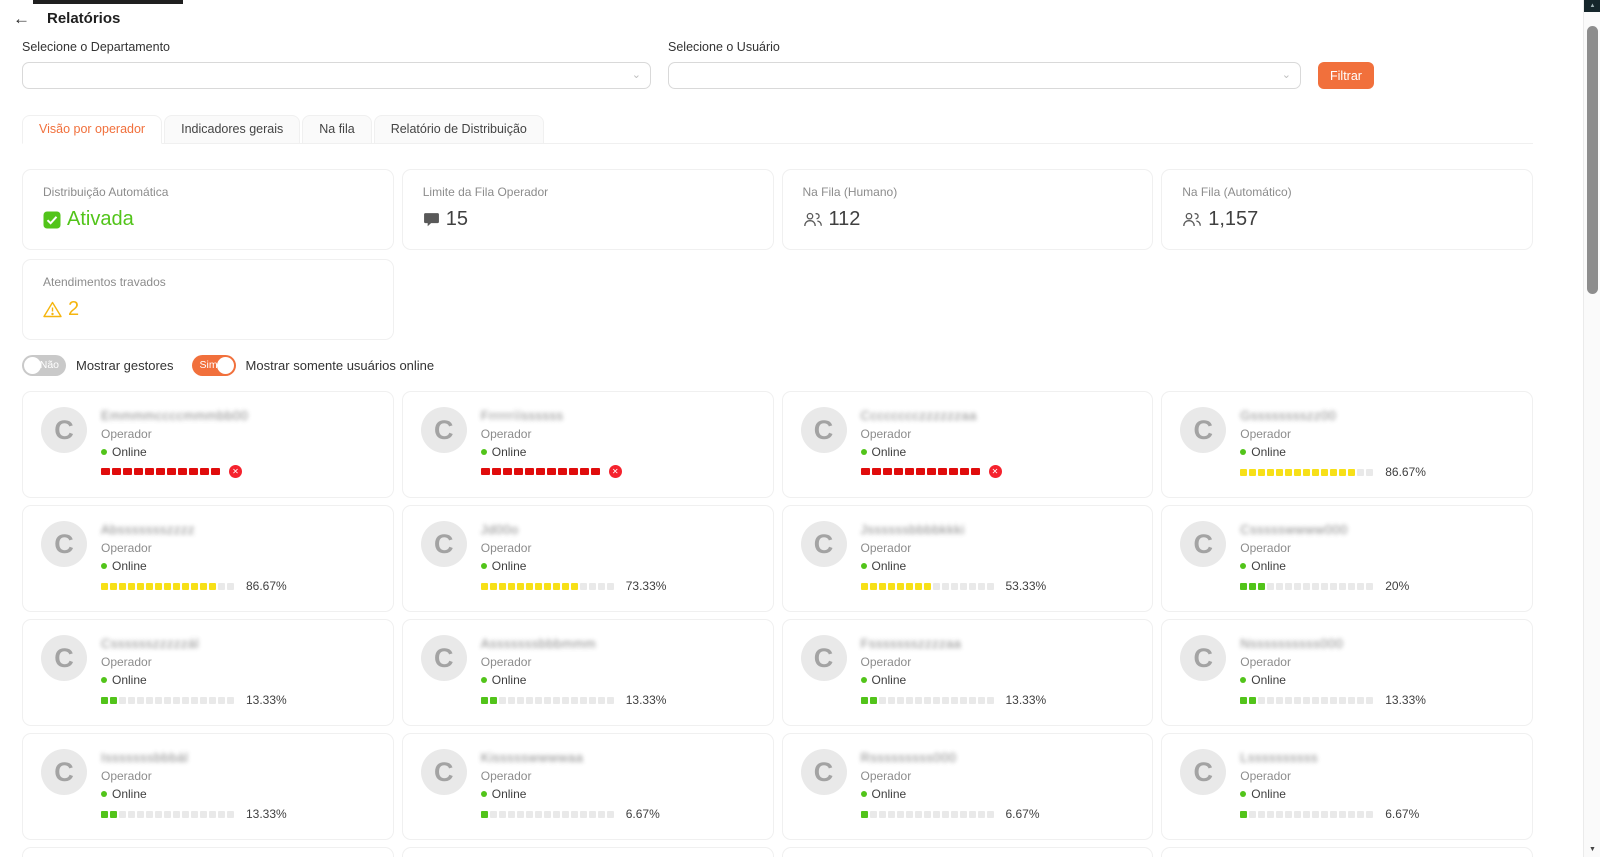 The image size is (1600, 857). I want to click on page-header: ← Relatórios, so click(791, 13).